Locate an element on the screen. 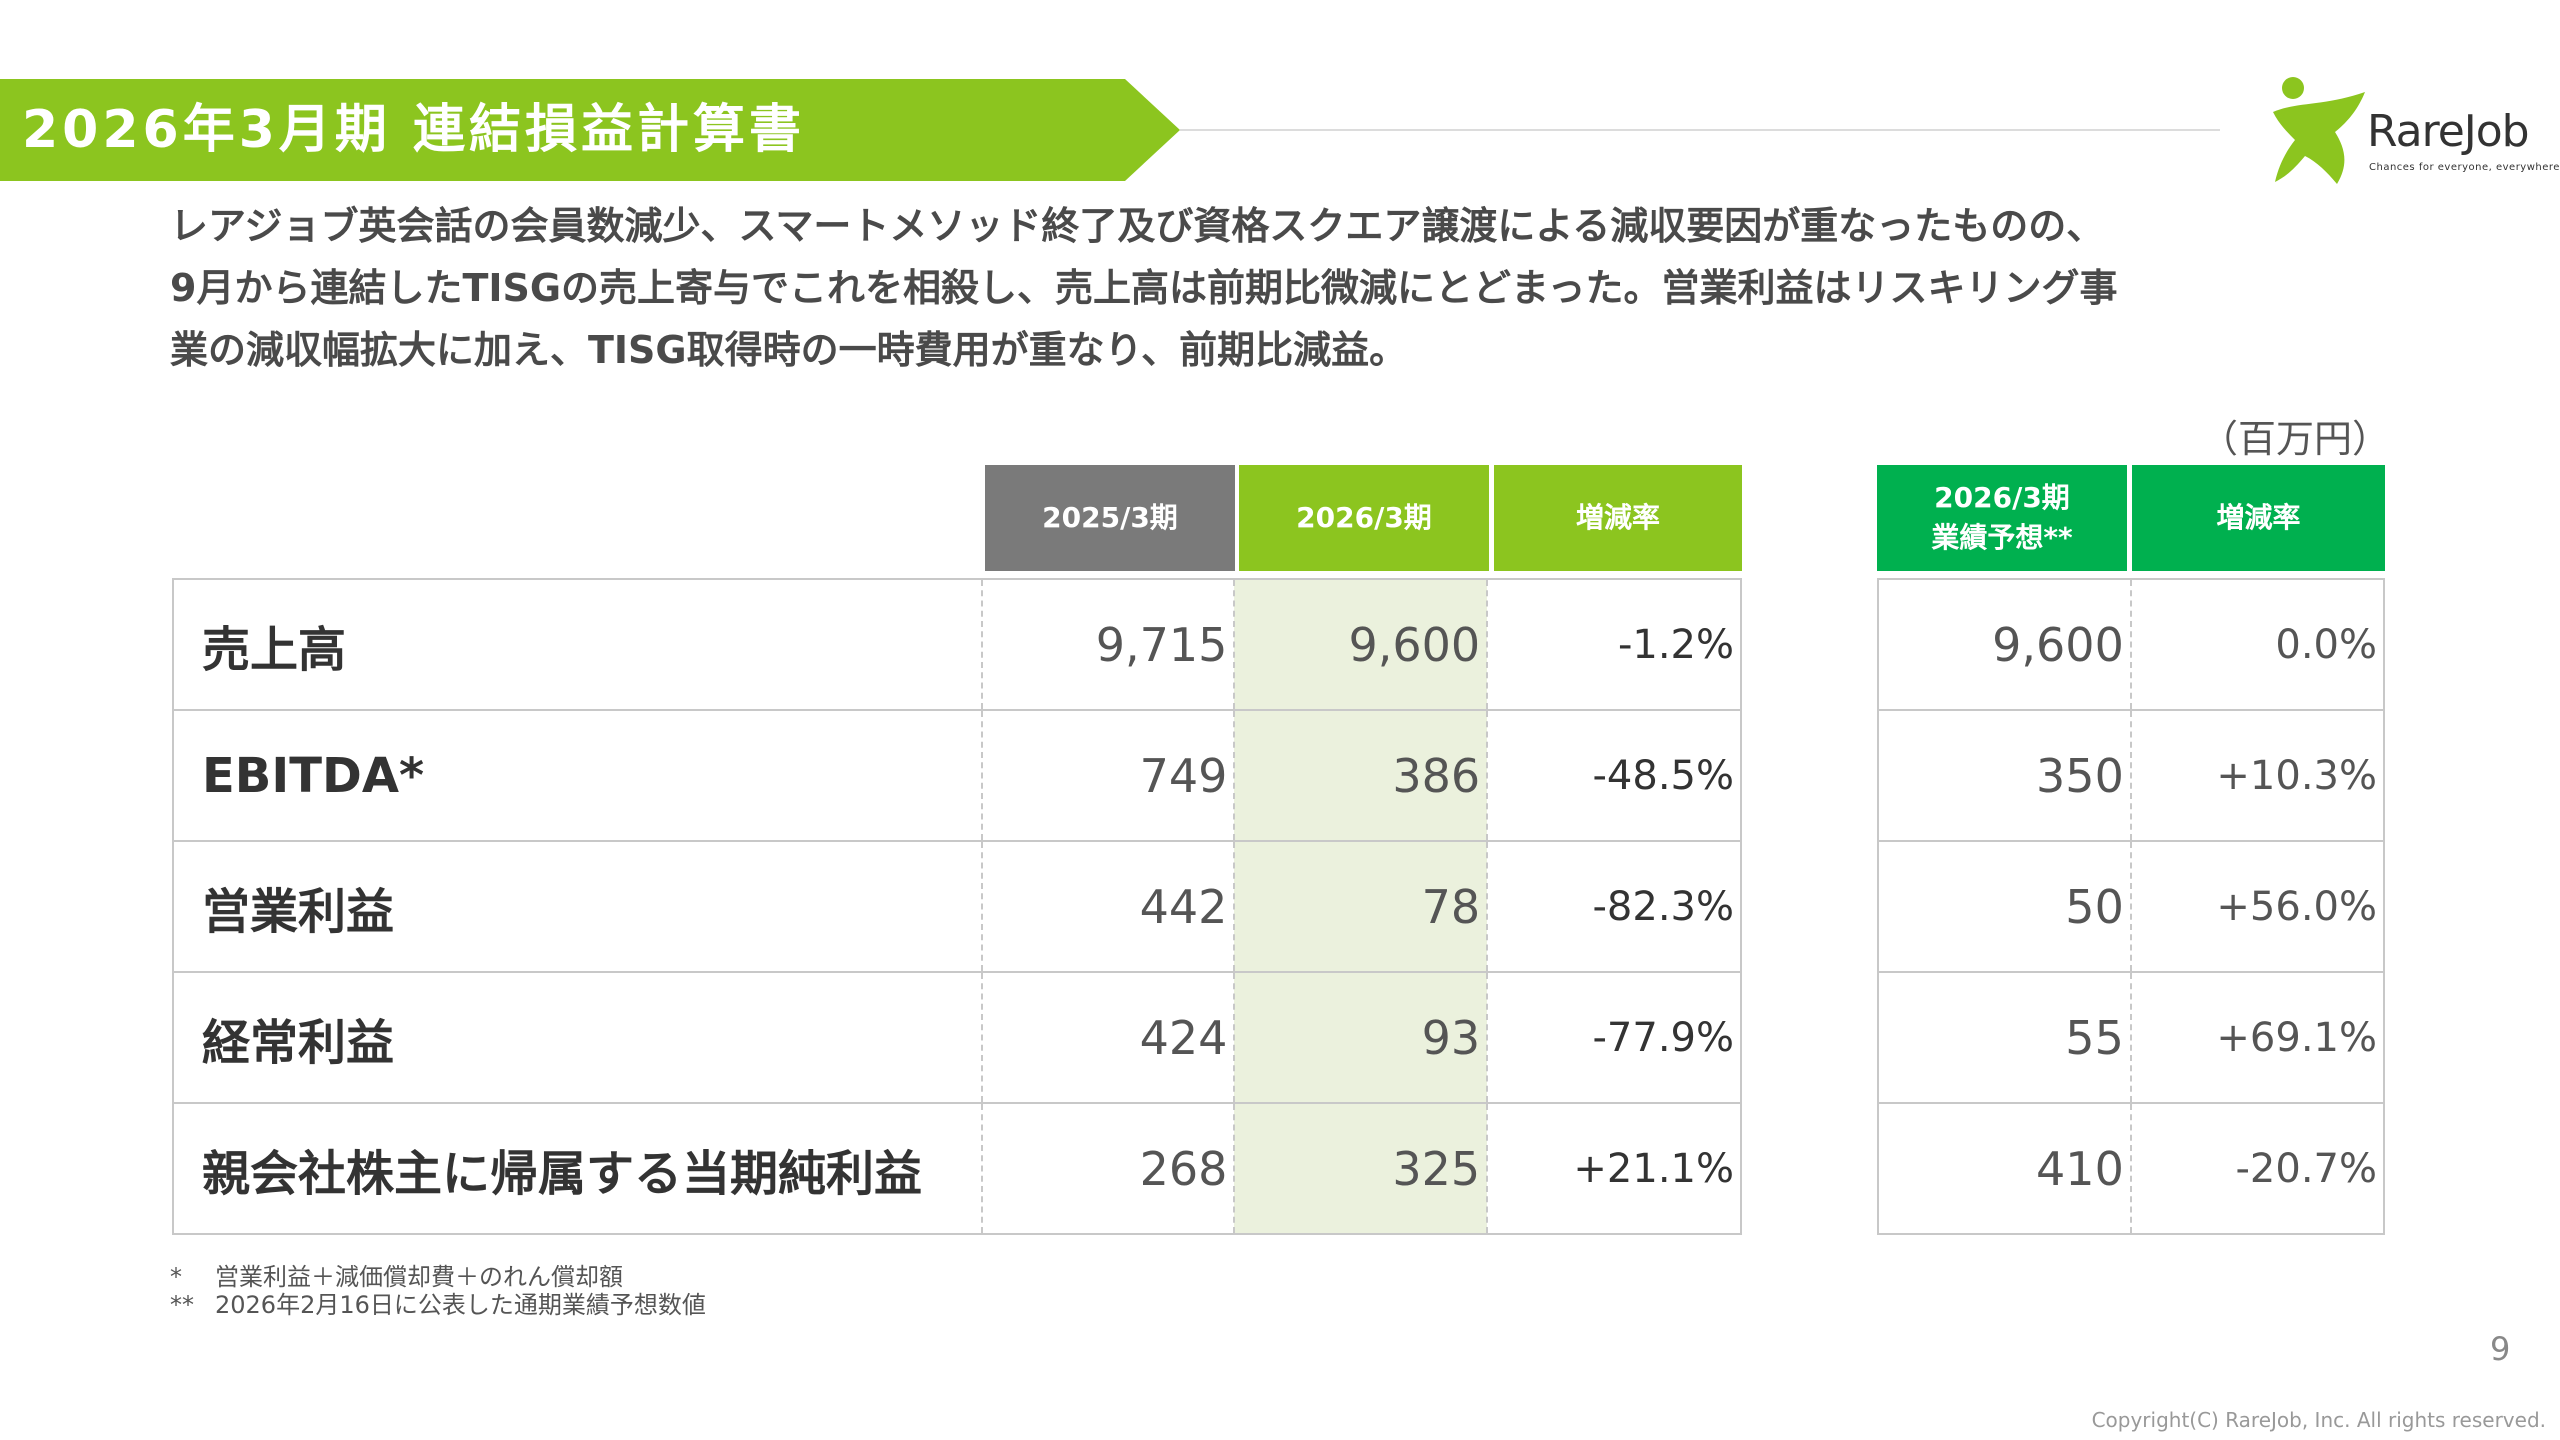 This screenshot has height=1440, width=2560. forecast-value: 55 is located at coordinates (2004, 1037).